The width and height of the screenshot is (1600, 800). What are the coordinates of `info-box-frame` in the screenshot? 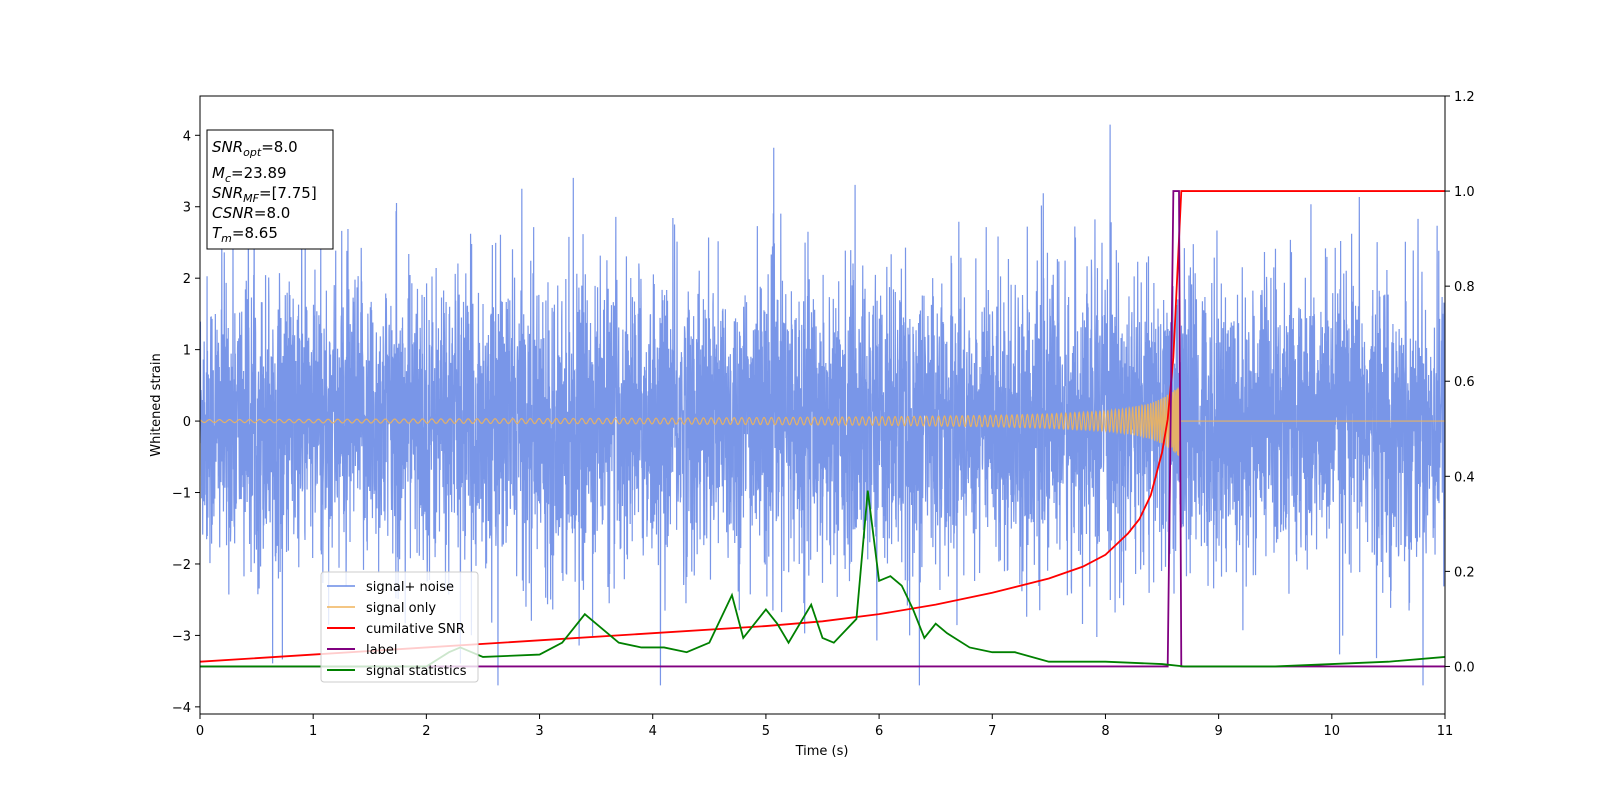 It's located at (270, 189).